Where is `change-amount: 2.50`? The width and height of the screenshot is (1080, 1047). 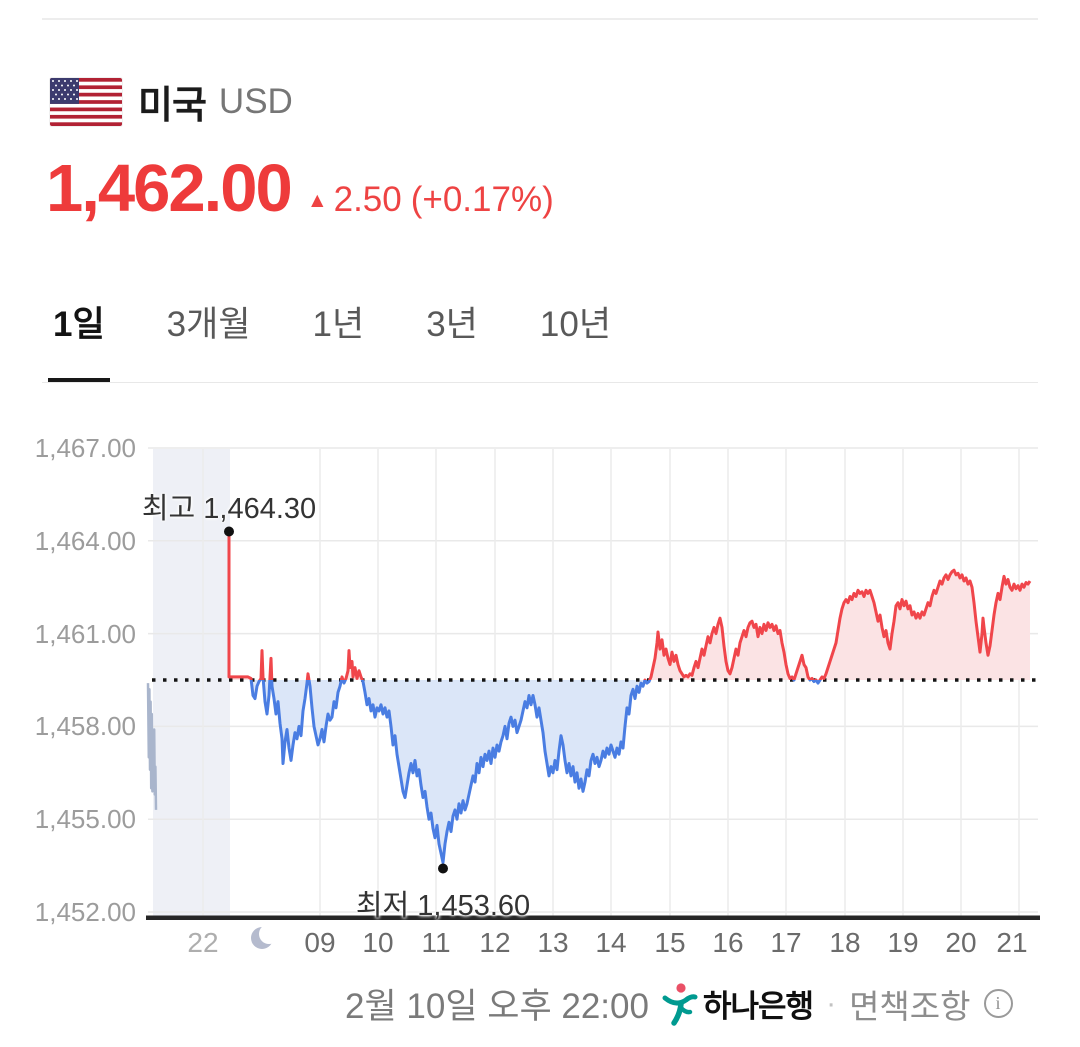 change-amount: 2.50 is located at coordinates (367, 199).